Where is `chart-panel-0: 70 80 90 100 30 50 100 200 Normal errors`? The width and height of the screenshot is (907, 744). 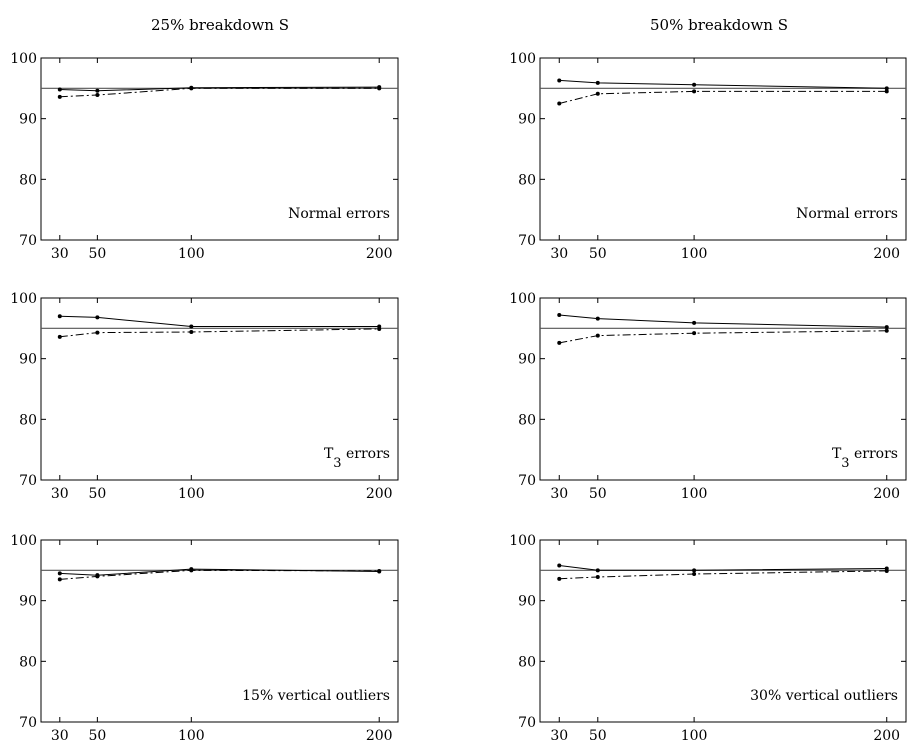 chart-panel-0: 70 80 90 100 30 50 100 200 Normal errors is located at coordinates (204, 156).